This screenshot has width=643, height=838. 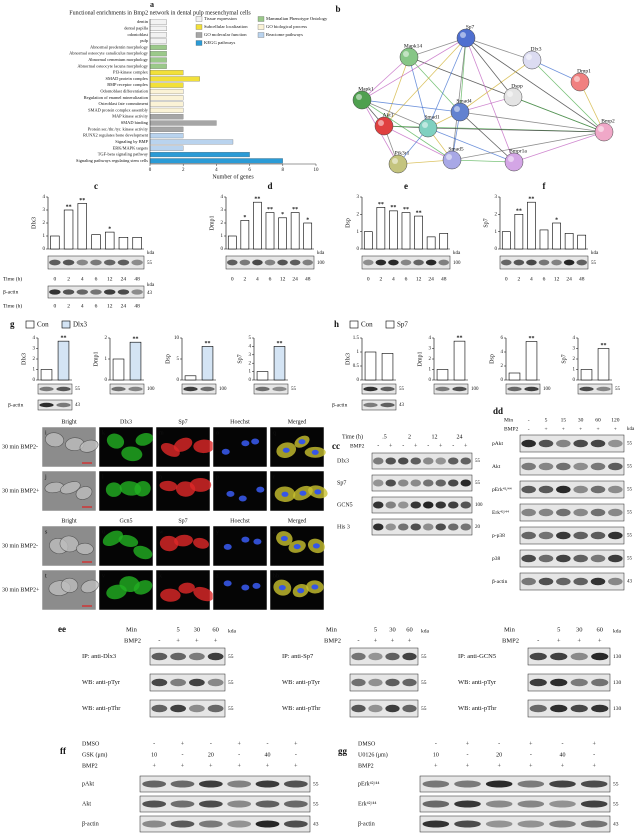 What do you see at coordinates (136, 27) in the screenshot?
I see `category-label: dental papilla` at bounding box center [136, 27].